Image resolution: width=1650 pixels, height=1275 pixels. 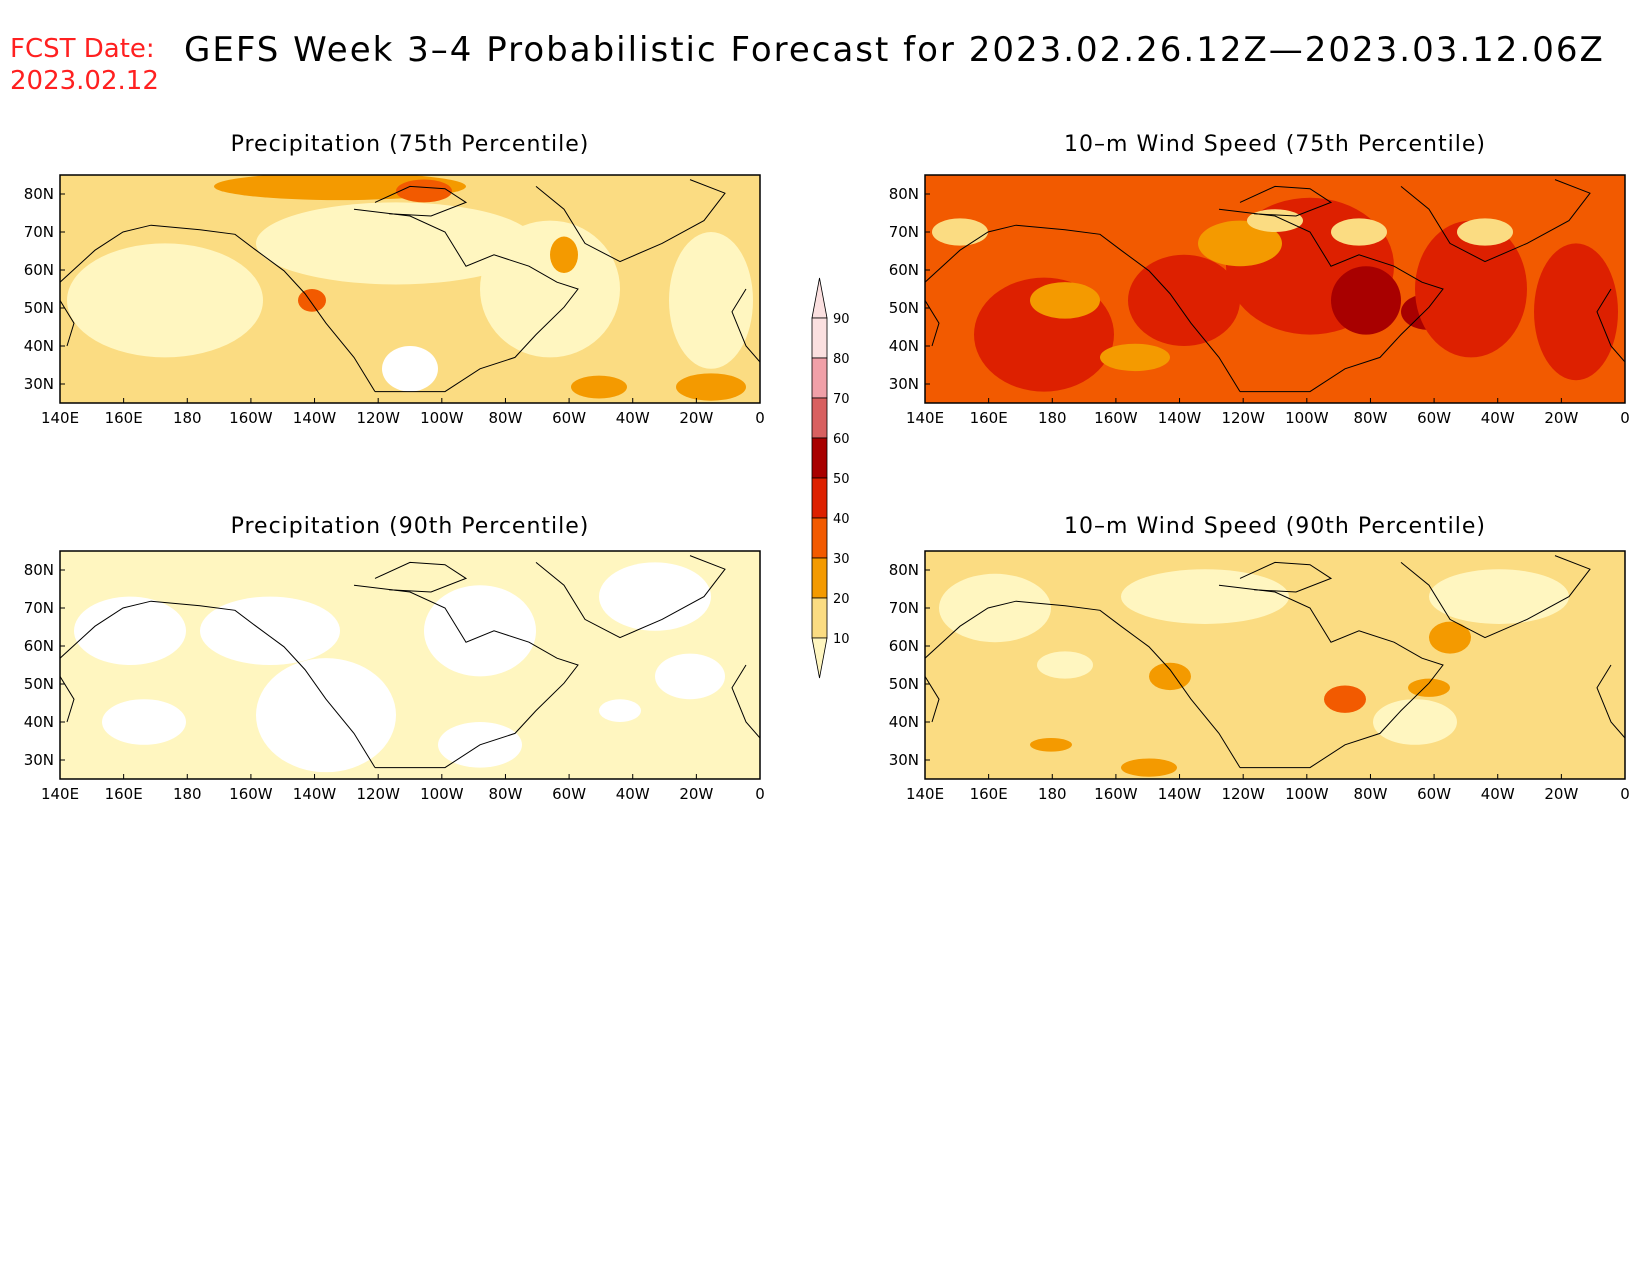 What do you see at coordinates (84, 81) in the screenshot?
I see `fcst-date-value: 2023.02.12` at bounding box center [84, 81].